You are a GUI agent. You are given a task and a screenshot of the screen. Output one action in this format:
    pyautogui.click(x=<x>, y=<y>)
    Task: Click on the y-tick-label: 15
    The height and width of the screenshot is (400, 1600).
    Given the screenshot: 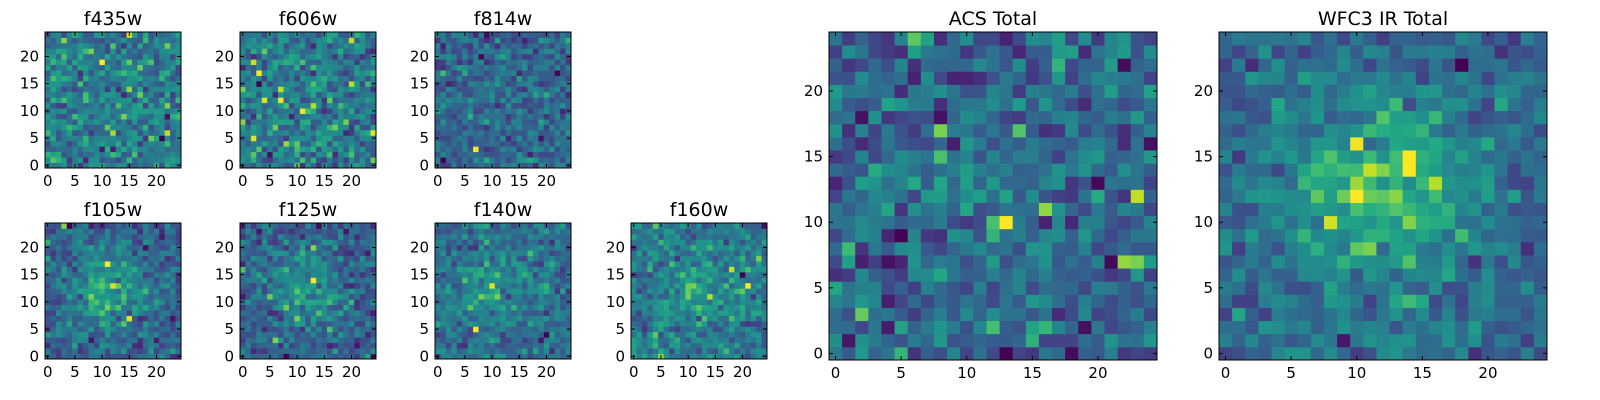 What is the action you would take?
    pyautogui.click(x=419, y=84)
    